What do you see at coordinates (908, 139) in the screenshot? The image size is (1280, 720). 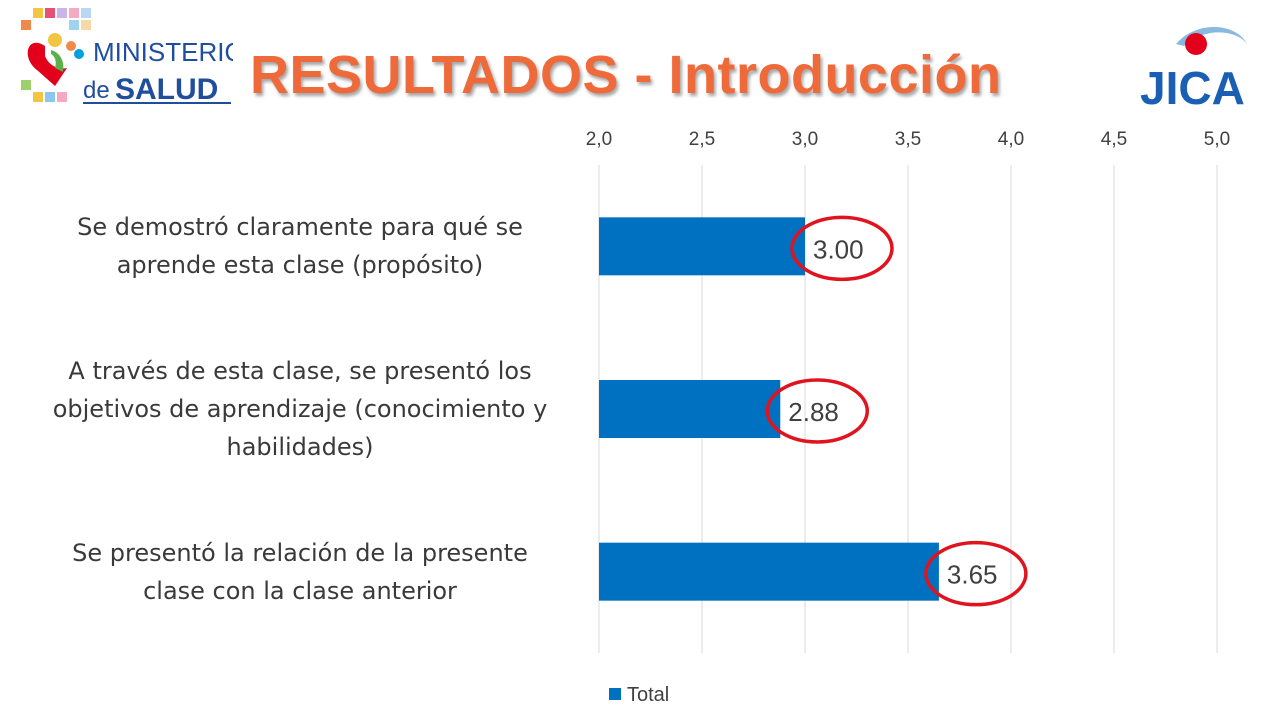 I see `x-tick-label: 3,5` at bounding box center [908, 139].